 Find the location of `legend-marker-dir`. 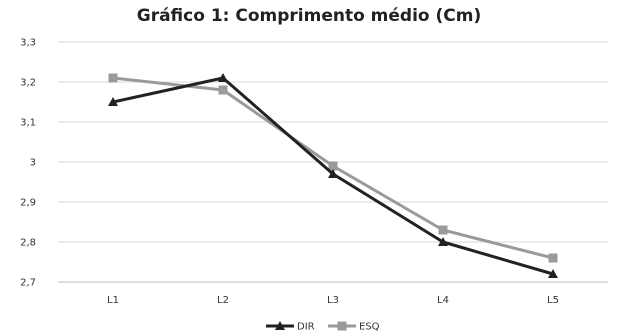

legend-marker-dir is located at coordinates (280, 325).